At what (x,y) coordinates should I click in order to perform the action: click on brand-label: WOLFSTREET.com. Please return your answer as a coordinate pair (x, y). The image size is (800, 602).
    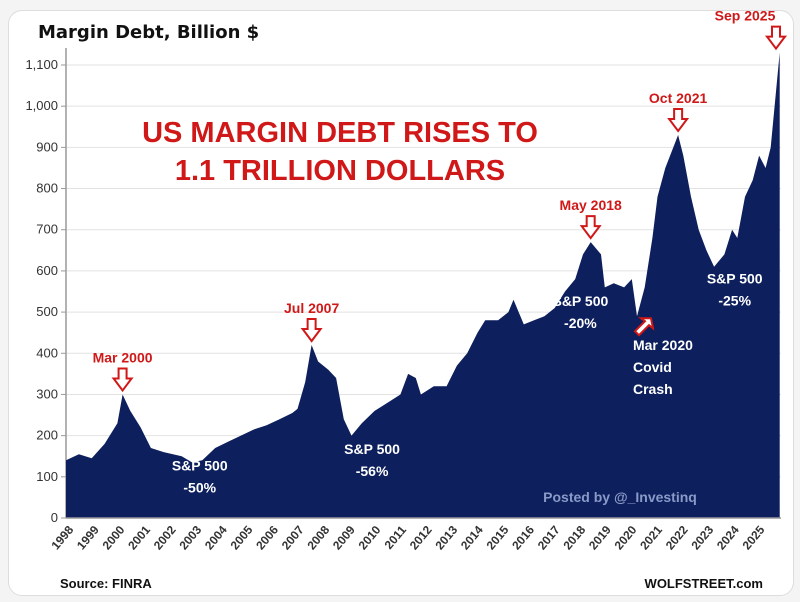
    Looking at the image, I should click on (704, 583).